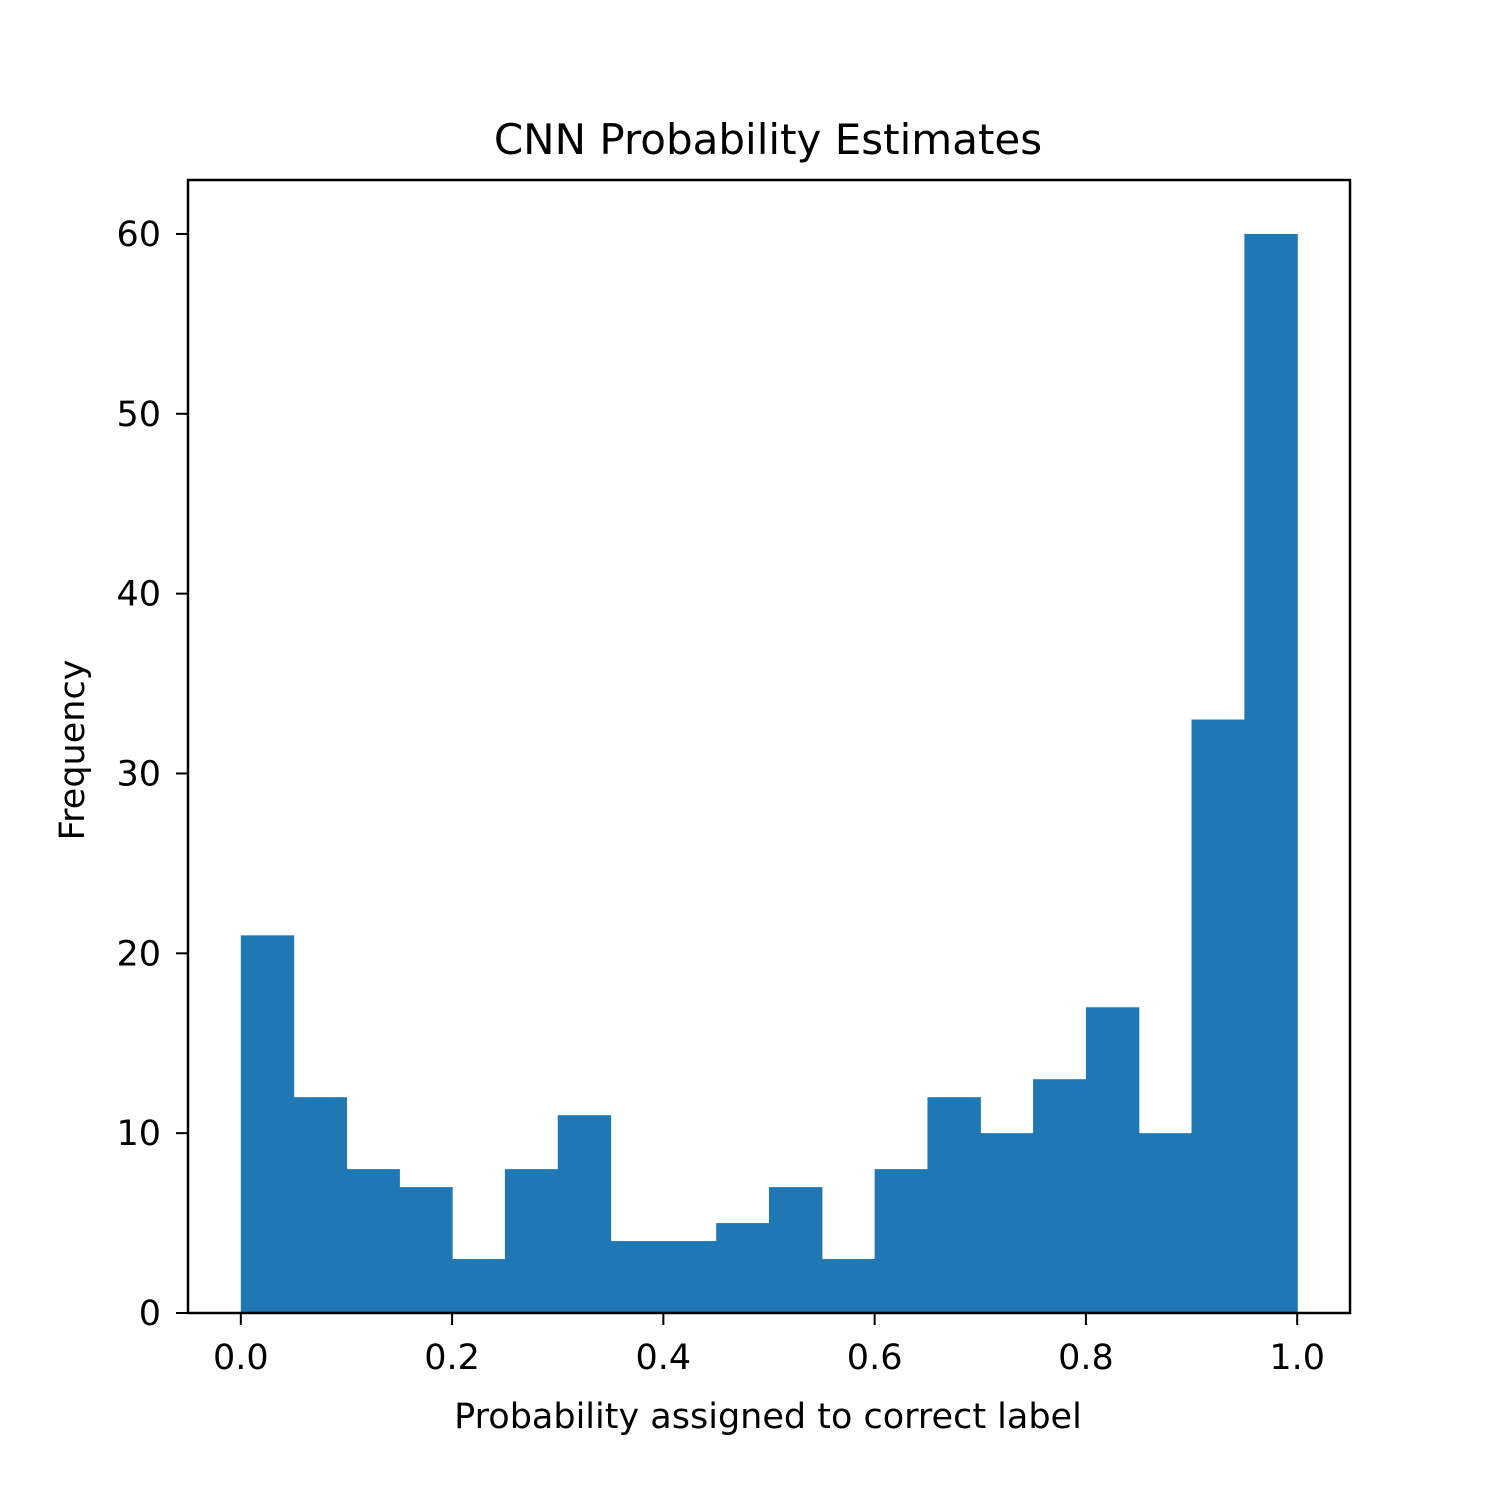  Describe the element at coordinates (138, 415) in the screenshot. I see `y-tick-label: 50` at that location.